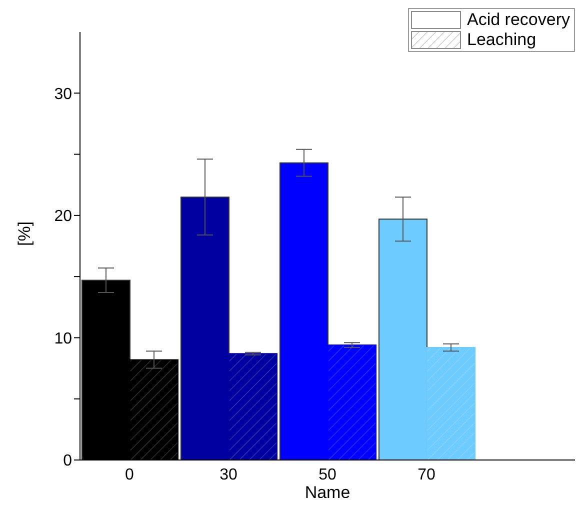 The image size is (577, 508). What do you see at coordinates (327, 492) in the screenshot?
I see `x-axis-title: Name` at bounding box center [327, 492].